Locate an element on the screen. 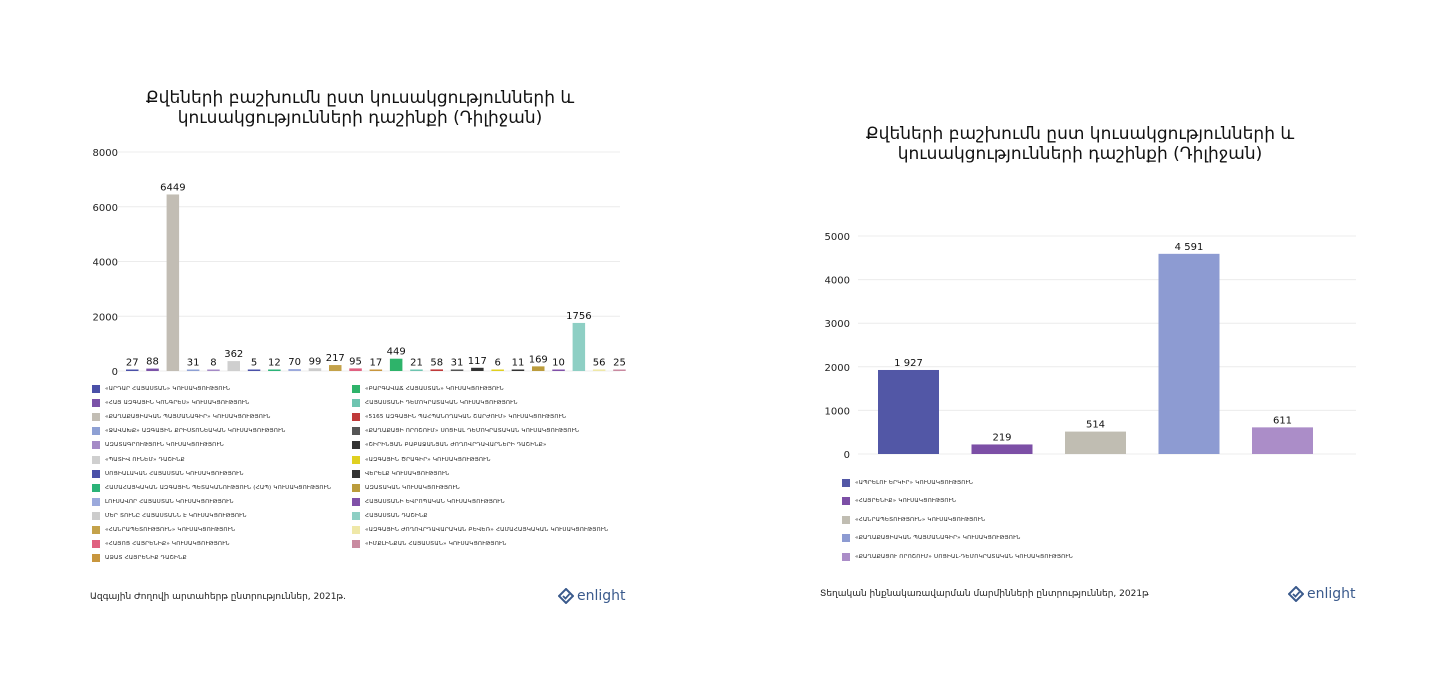 Image resolution: width=1440 pixels, height=680 pixels. legend-label: «ՀԱՅՈՑ ՀԱՅՐԵՆԻՔ» ԿՈՒՍԱԿՑՈՒԹՅՈՒՆ is located at coordinates (167, 544).